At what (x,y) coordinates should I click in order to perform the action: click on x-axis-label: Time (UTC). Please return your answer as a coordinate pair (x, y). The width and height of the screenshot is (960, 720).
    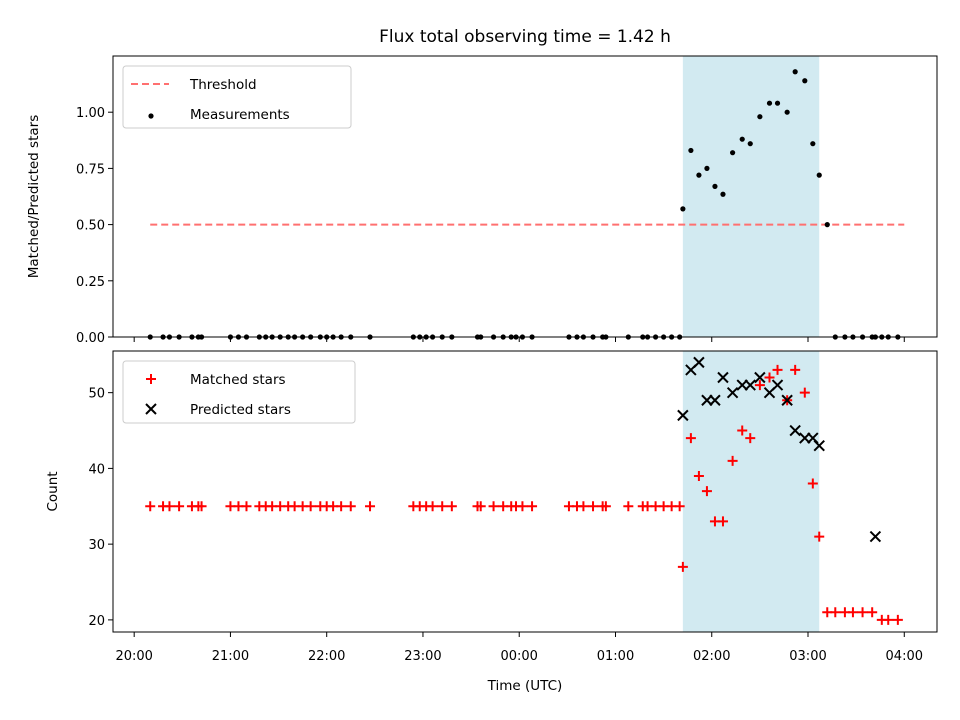
    Looking at the image, I should click on (525, 686).